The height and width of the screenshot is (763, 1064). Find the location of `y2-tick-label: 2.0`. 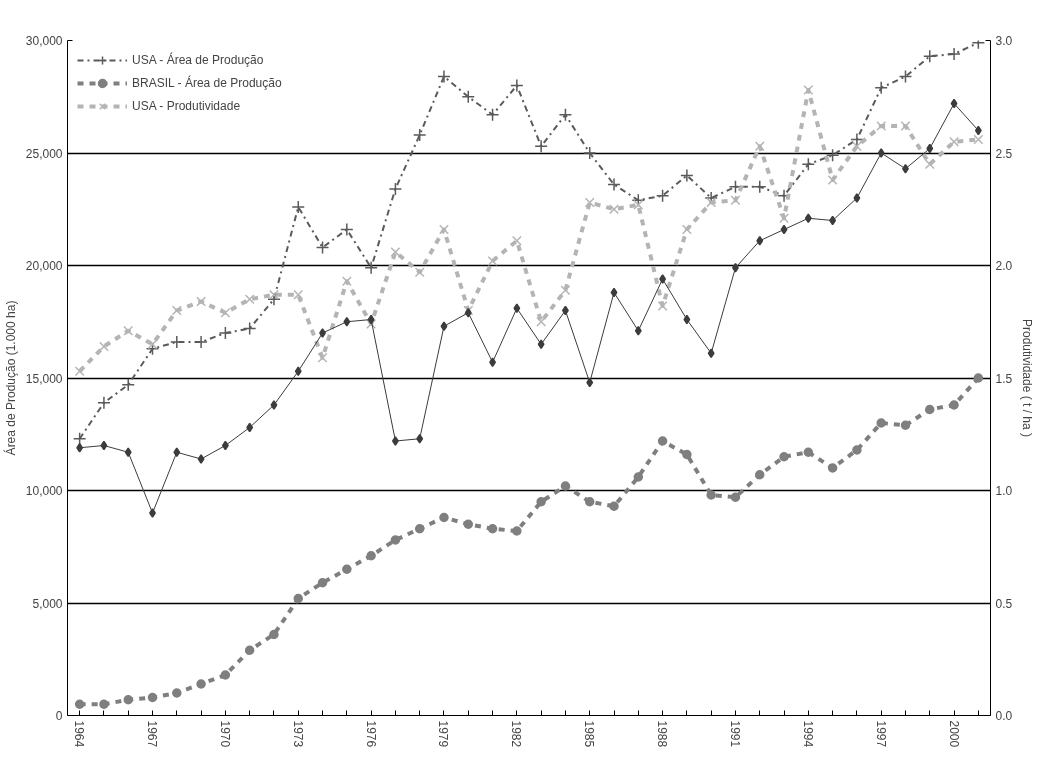

y2-tick-label: 2.0 is located at coordinates (1004, 266).